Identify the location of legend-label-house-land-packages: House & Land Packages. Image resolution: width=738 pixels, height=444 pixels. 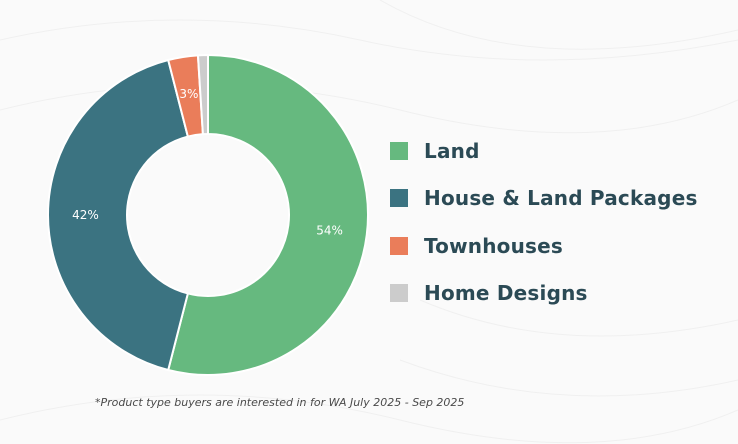
(561, 198).